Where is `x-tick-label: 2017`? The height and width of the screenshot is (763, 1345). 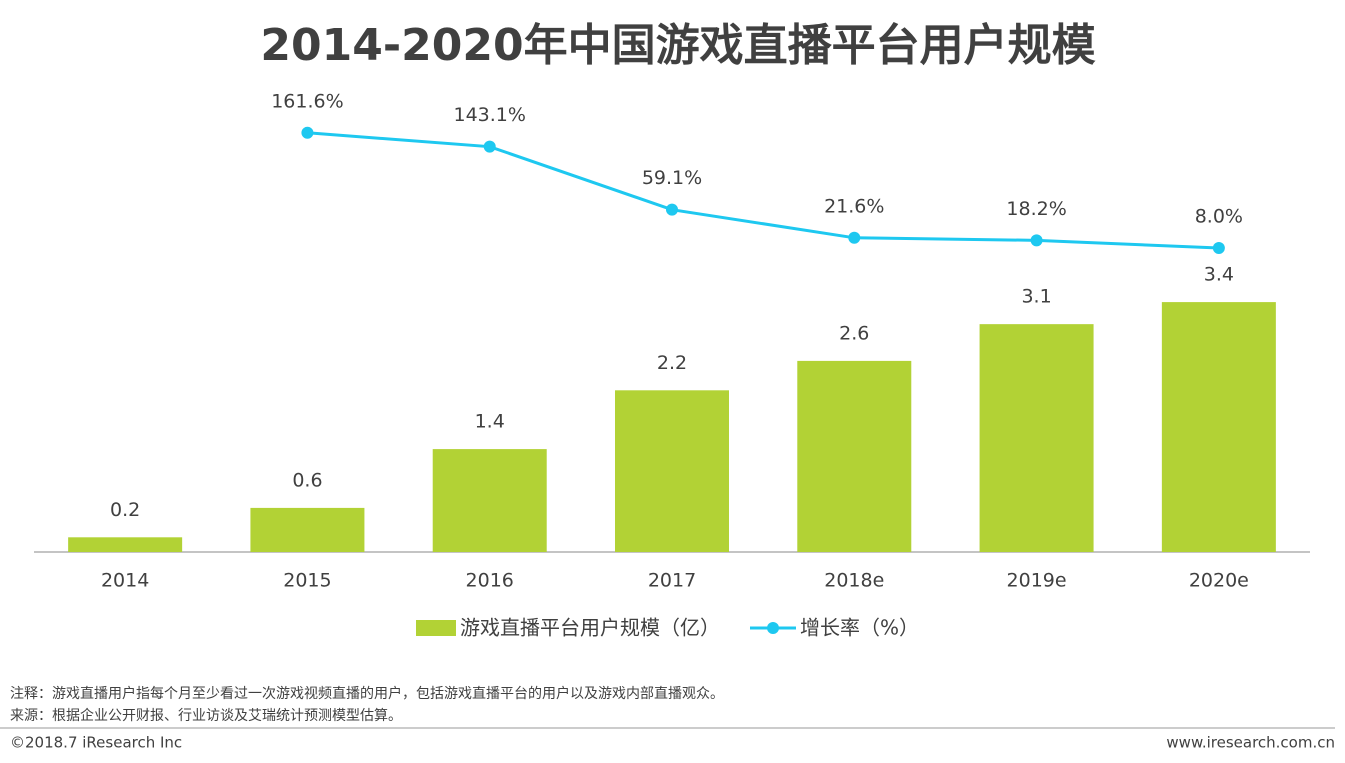 x-tick-label: 2017 is located at coordinates (672, 581).